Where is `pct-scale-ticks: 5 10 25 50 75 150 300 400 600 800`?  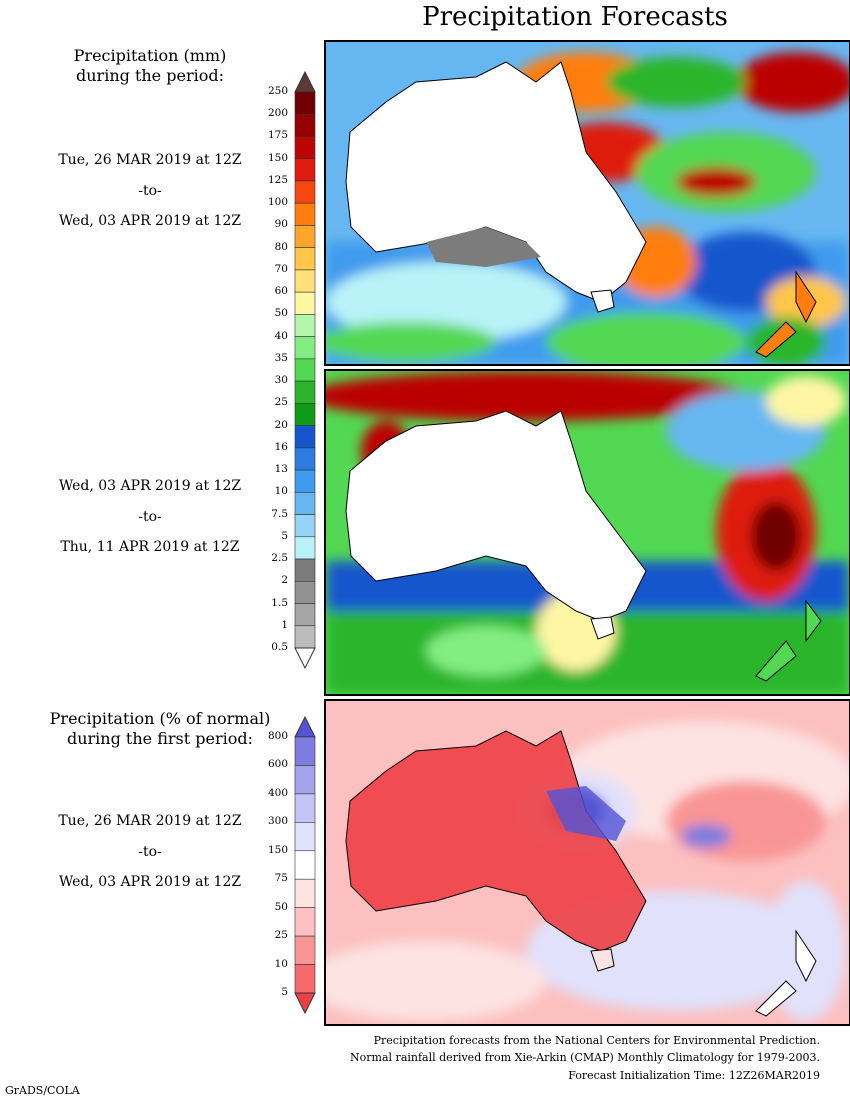
pct-scale-ticks: 5 10 25 50 75 150 300 400 600 800 is located at coordinates (269, 865).